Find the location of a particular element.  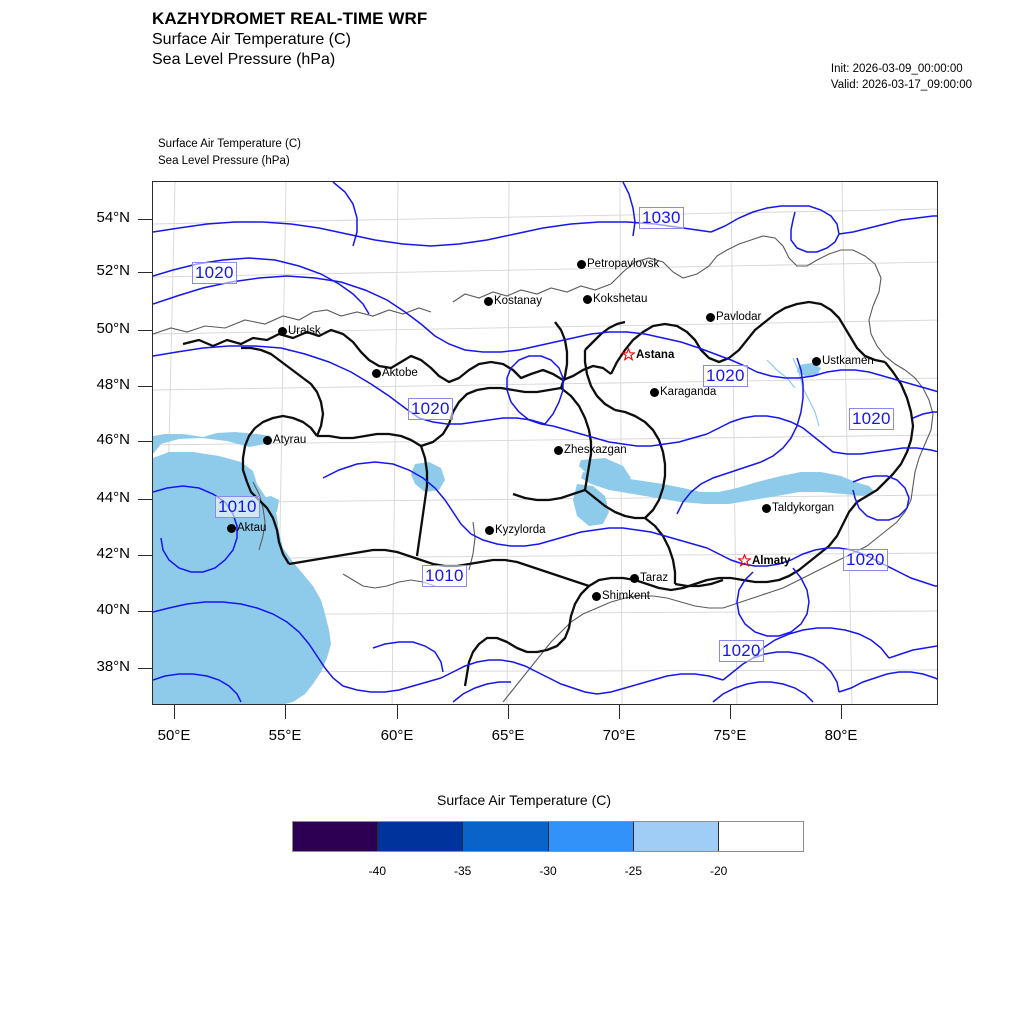

city-marker-uralsk: Uralsk is located at coordinates (299, 331).